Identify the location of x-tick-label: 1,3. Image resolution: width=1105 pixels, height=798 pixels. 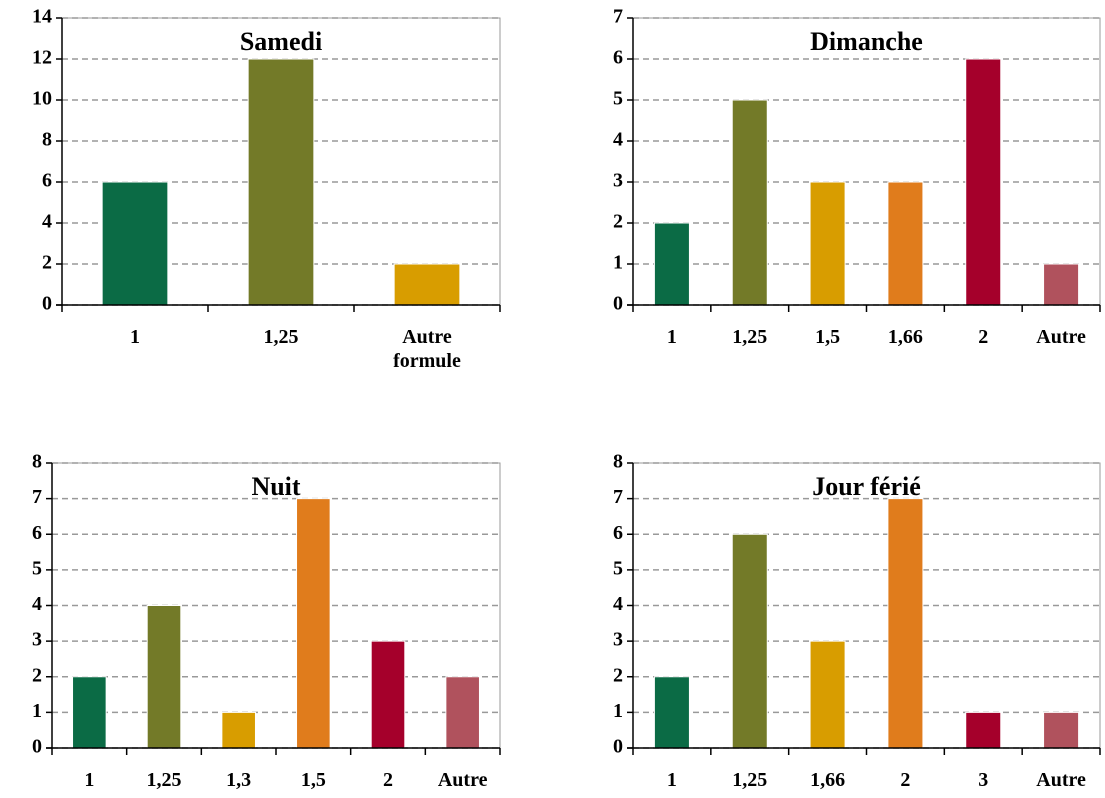
(239, 780).